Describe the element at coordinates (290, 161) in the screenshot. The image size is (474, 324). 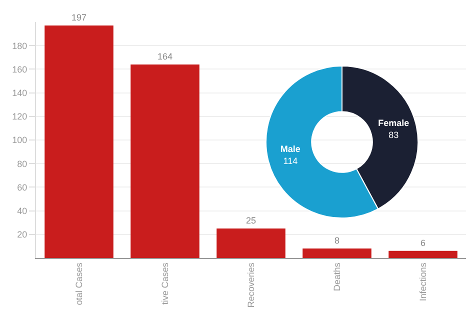
I see `data-label: 114` at that location.